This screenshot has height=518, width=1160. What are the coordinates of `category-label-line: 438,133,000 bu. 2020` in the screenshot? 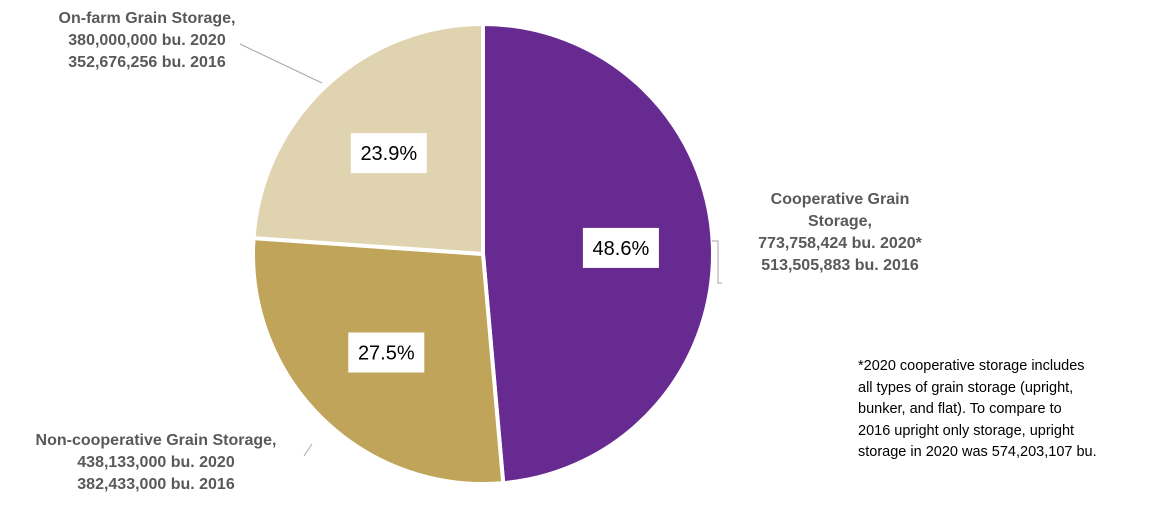 It's located at (156, 462).